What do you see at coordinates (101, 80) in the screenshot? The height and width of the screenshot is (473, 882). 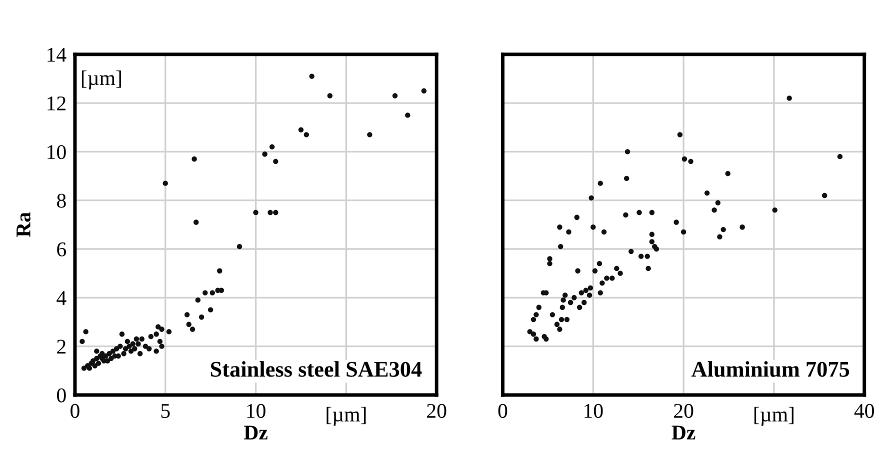 I see `annotation: [µm]` at bounding box center [101, 80].